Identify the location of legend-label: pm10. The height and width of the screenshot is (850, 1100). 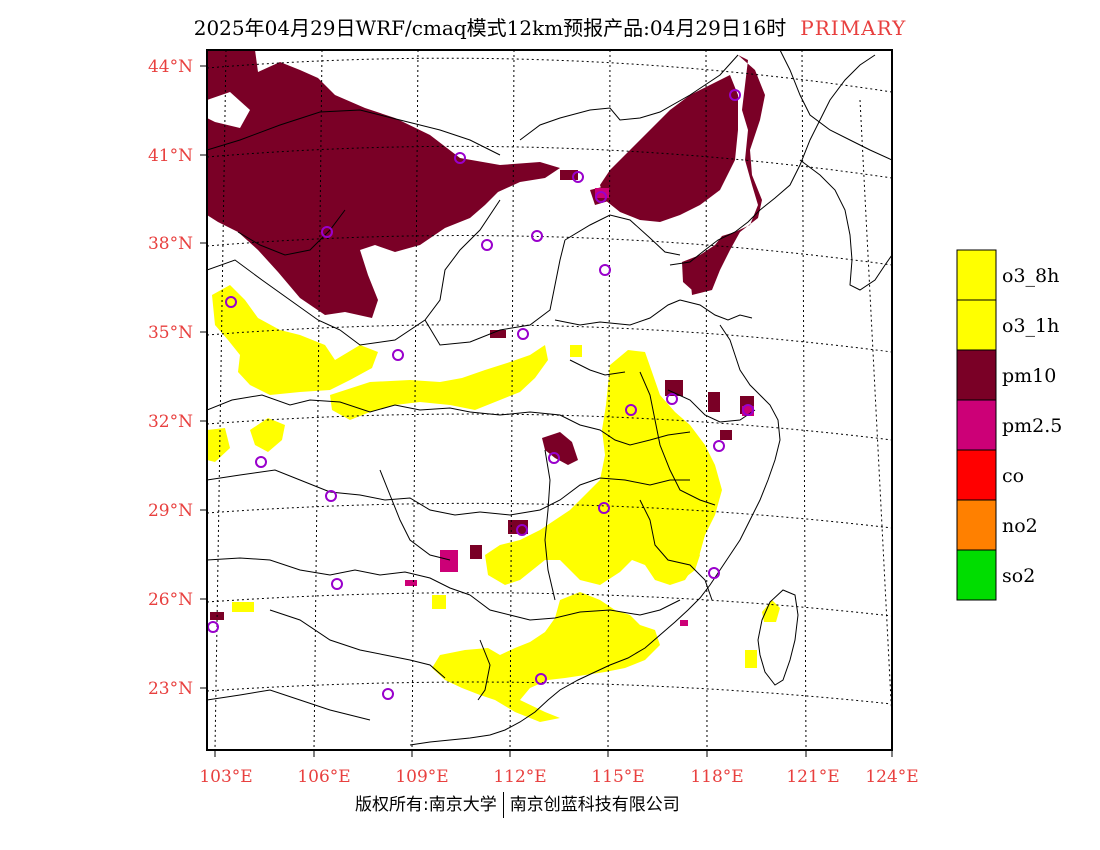
(1029, 376).